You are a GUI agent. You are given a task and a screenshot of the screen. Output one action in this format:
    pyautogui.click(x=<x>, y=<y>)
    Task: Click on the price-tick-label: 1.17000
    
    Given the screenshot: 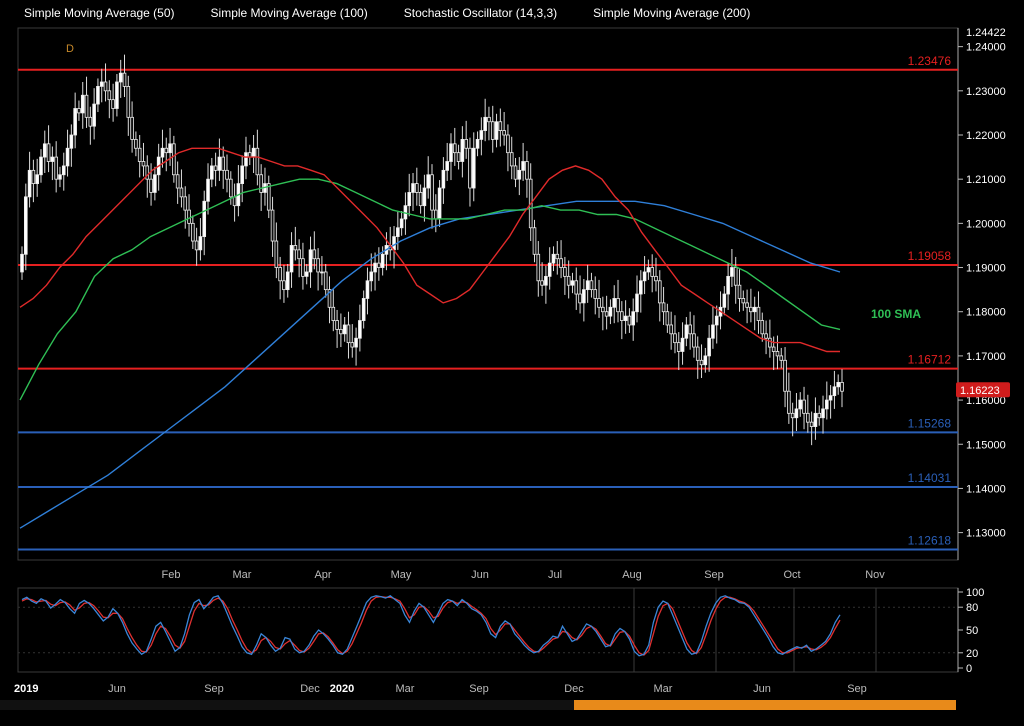 What is the action you would take?
    pyautogui.click(x=986, y=357)
    